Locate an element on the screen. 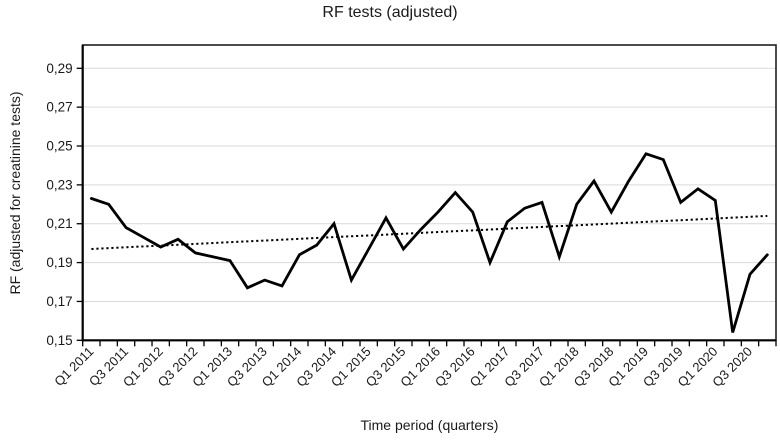  y-tick-label: 0,19 is located at coordinates (59, 262).